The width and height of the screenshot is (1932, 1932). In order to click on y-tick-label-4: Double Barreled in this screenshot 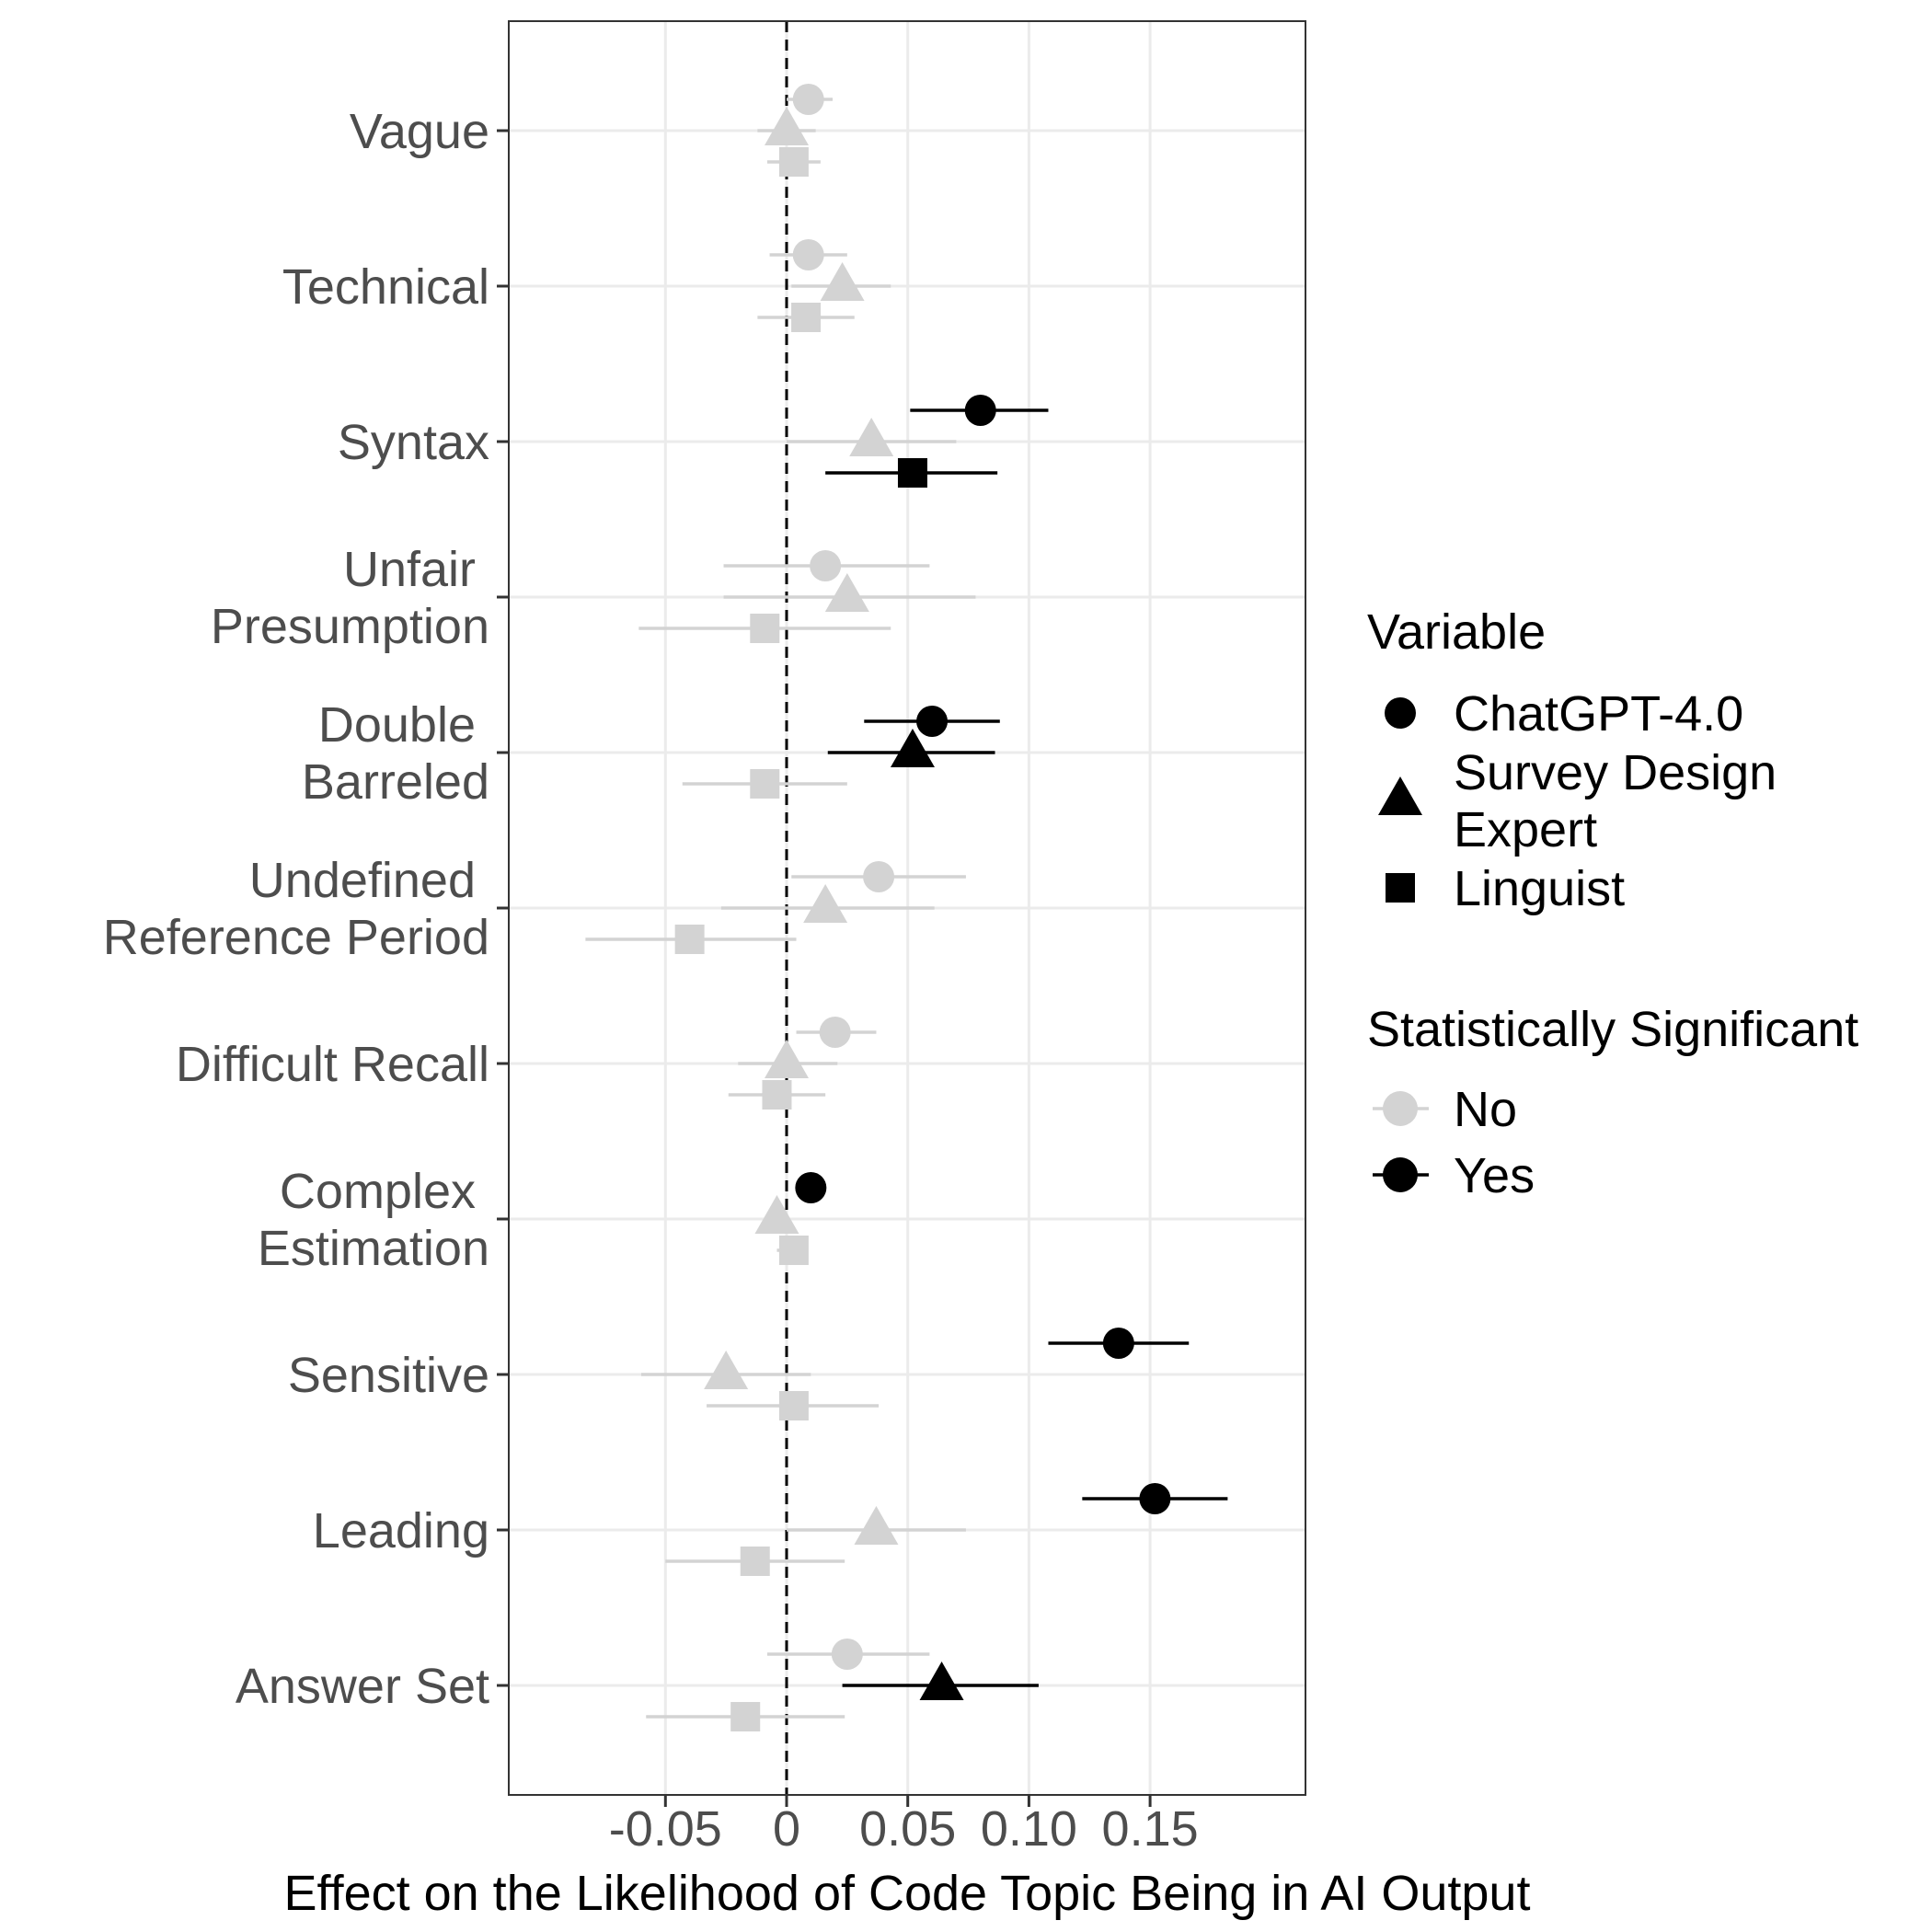, I will do `click(395, 753)`.